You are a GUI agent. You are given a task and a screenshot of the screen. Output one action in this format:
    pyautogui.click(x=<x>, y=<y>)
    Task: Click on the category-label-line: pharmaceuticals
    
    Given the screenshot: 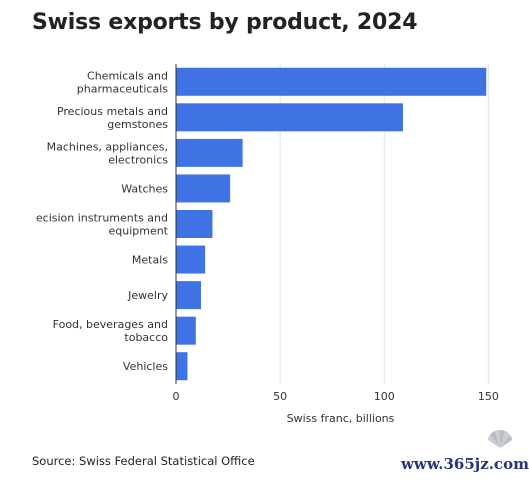 What is the action you would take?
    pyautogui.click(x=122, y=88)
    